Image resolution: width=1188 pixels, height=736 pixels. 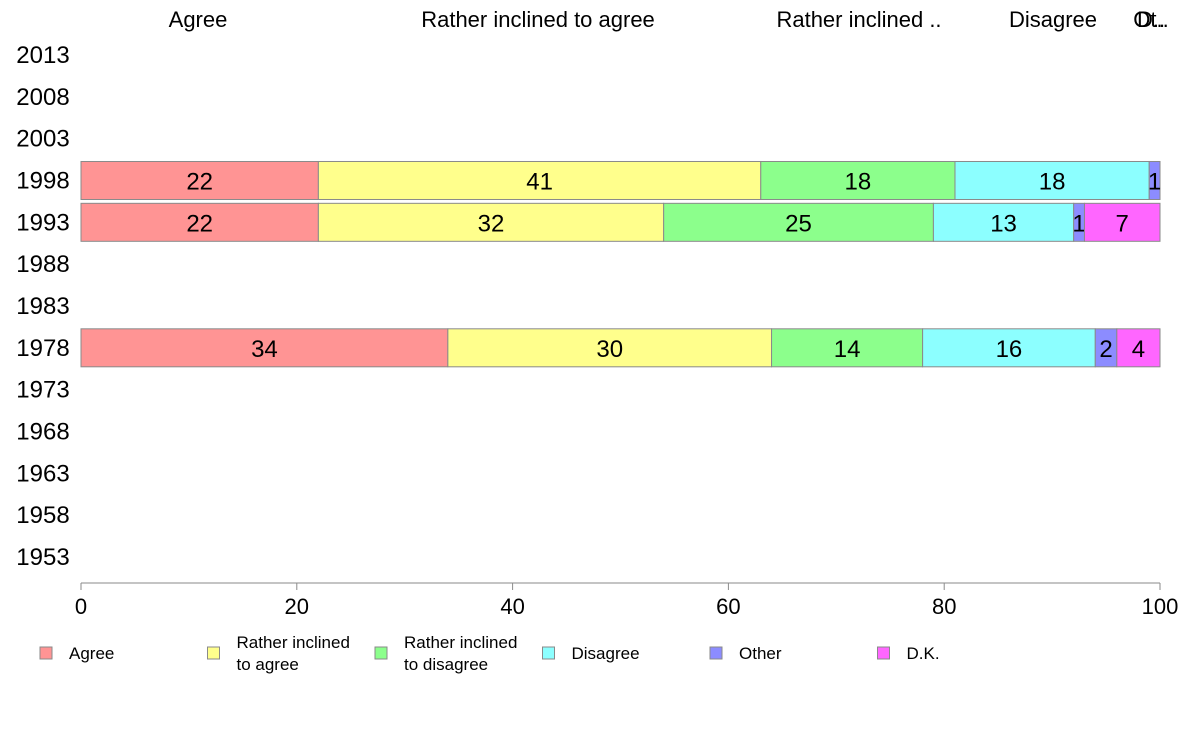 I want to click on x-tick-label-40: 40, so click(x=512, y=606).